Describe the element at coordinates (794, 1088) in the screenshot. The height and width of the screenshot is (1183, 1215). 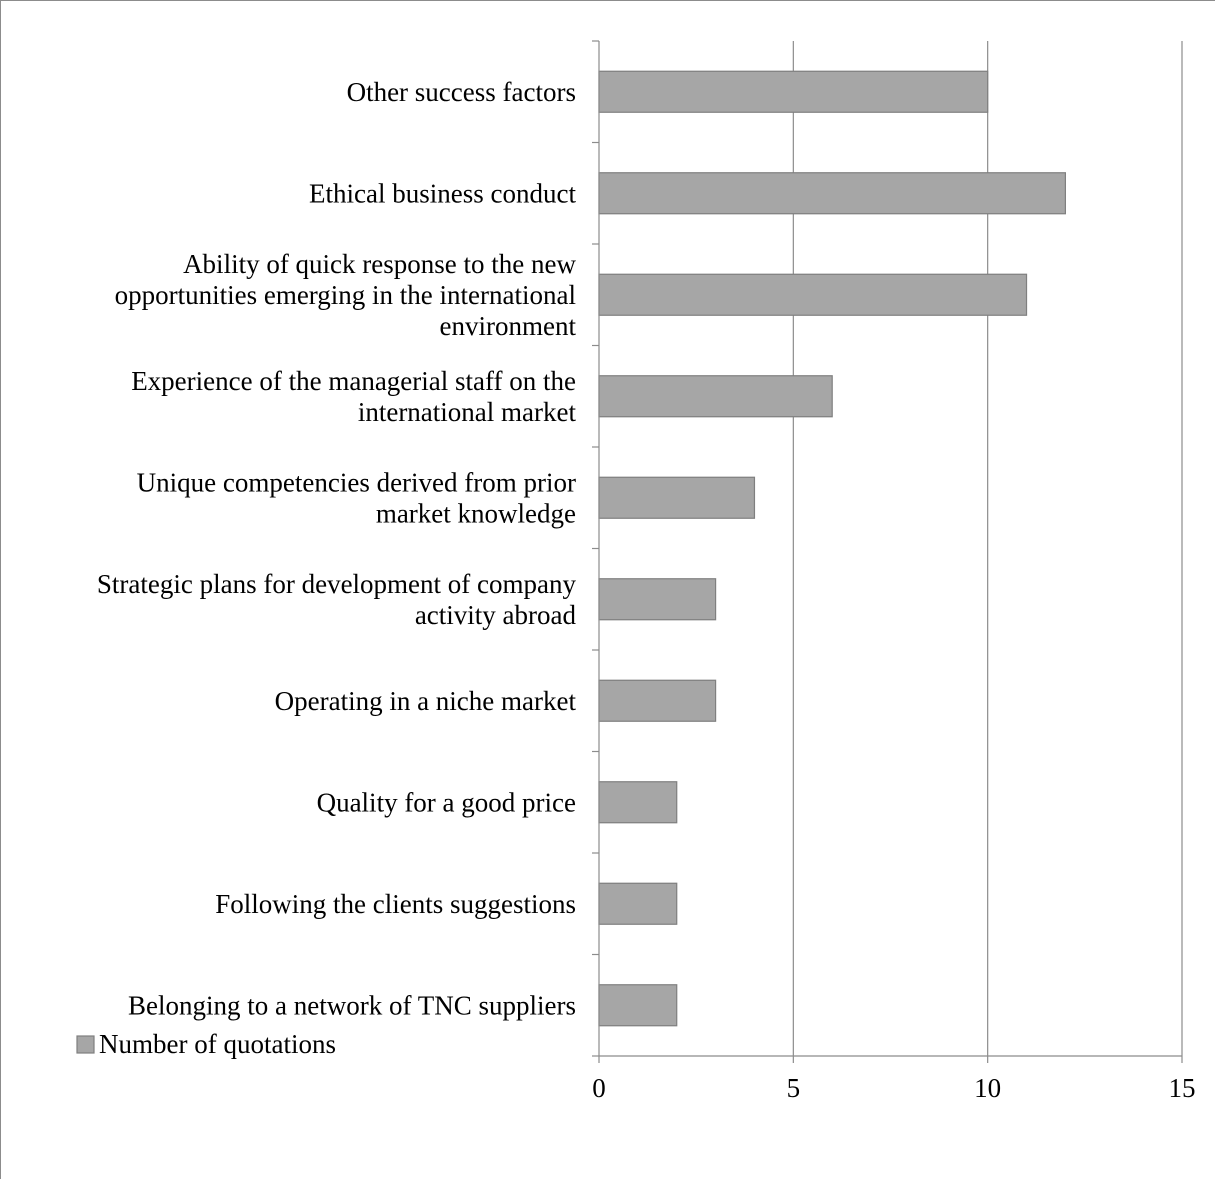
I see `x-tick-label-5: 5` at that location.